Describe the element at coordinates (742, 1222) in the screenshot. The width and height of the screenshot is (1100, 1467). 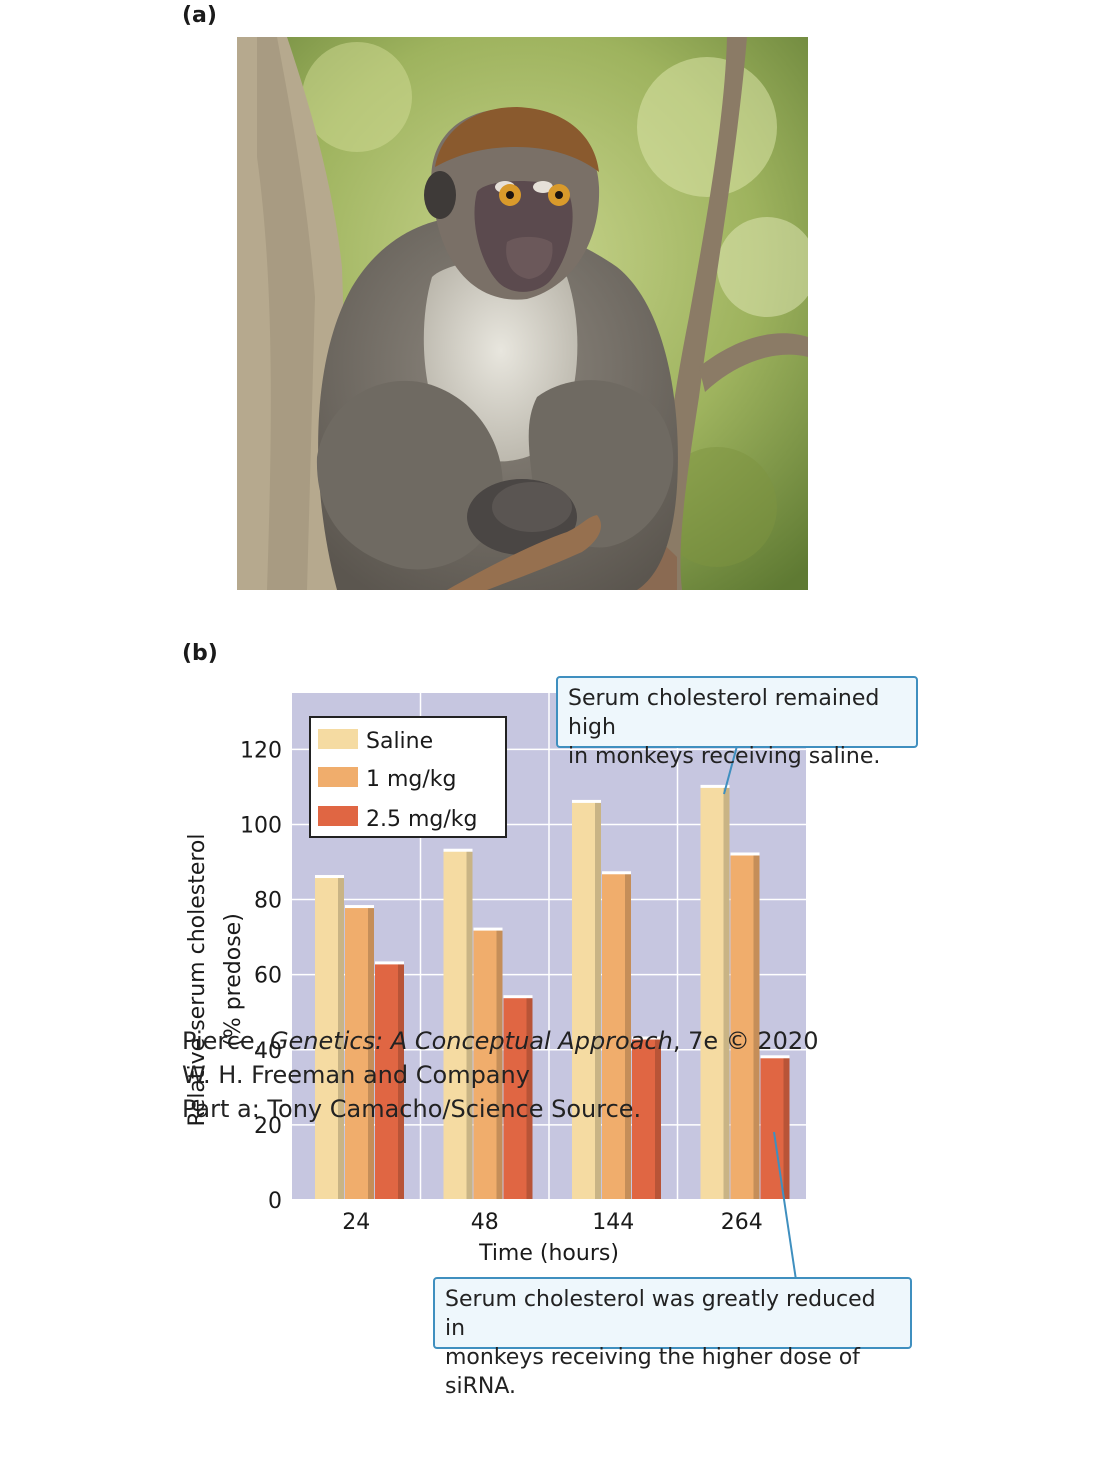
I see `x-tick-label: 264` at that location.